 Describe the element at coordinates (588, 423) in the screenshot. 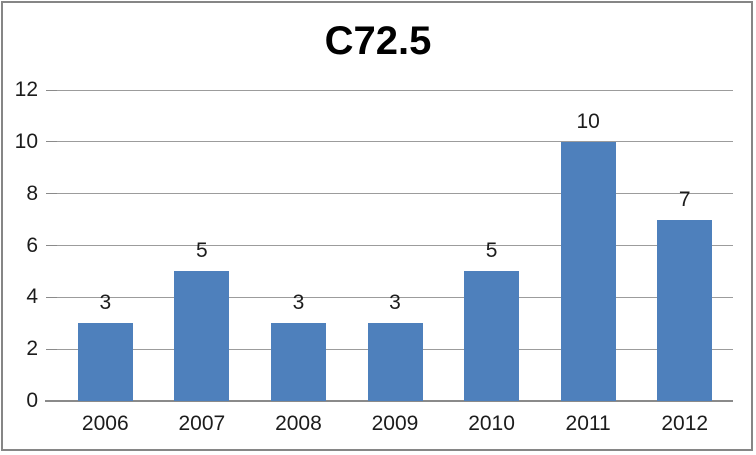

I see `x-axis-label: 2011` at that location.